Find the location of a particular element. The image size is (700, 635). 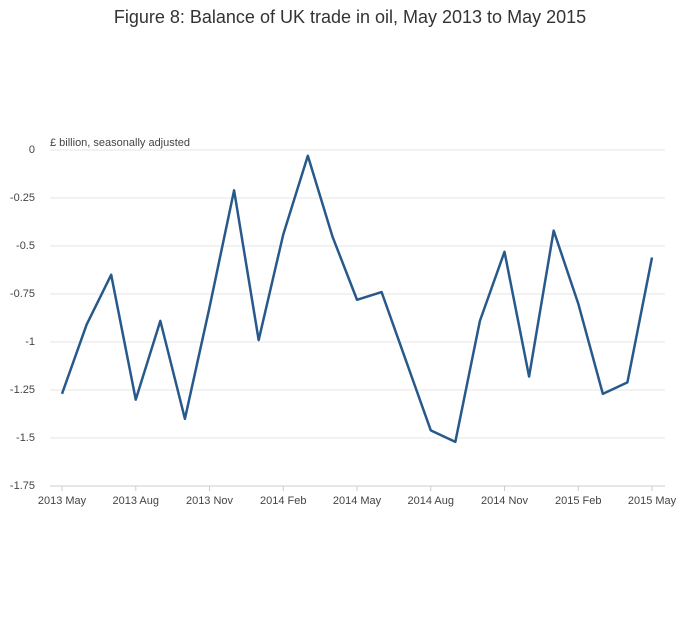

y-axis-label: £ billion, seasonally adjusted is located at coordinates (120, 143).